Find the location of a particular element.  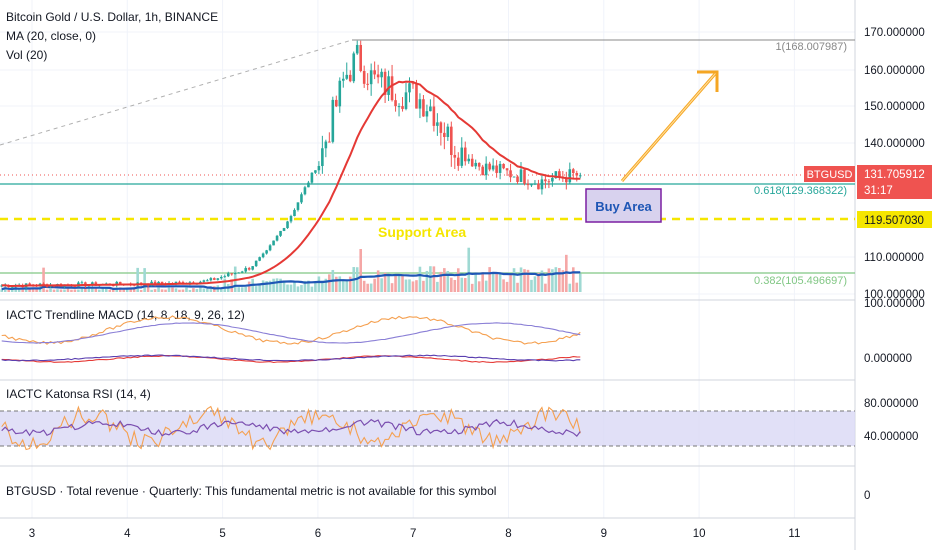

rsi-fast-line is located at coordinates (291, 428).